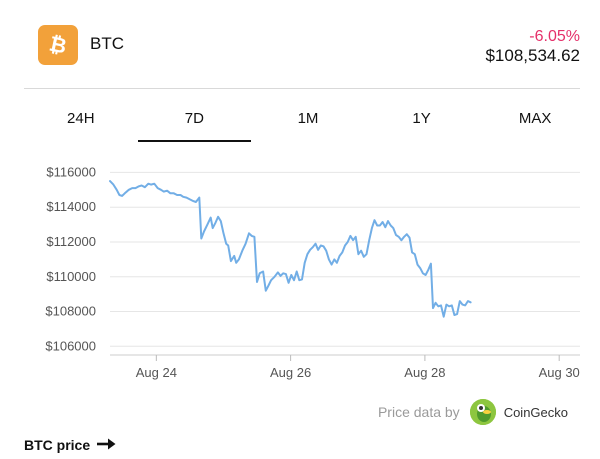  Describe the element at coordinates (70, 311) in the screenshot. I see `y-tick-label: $108000` at that location.